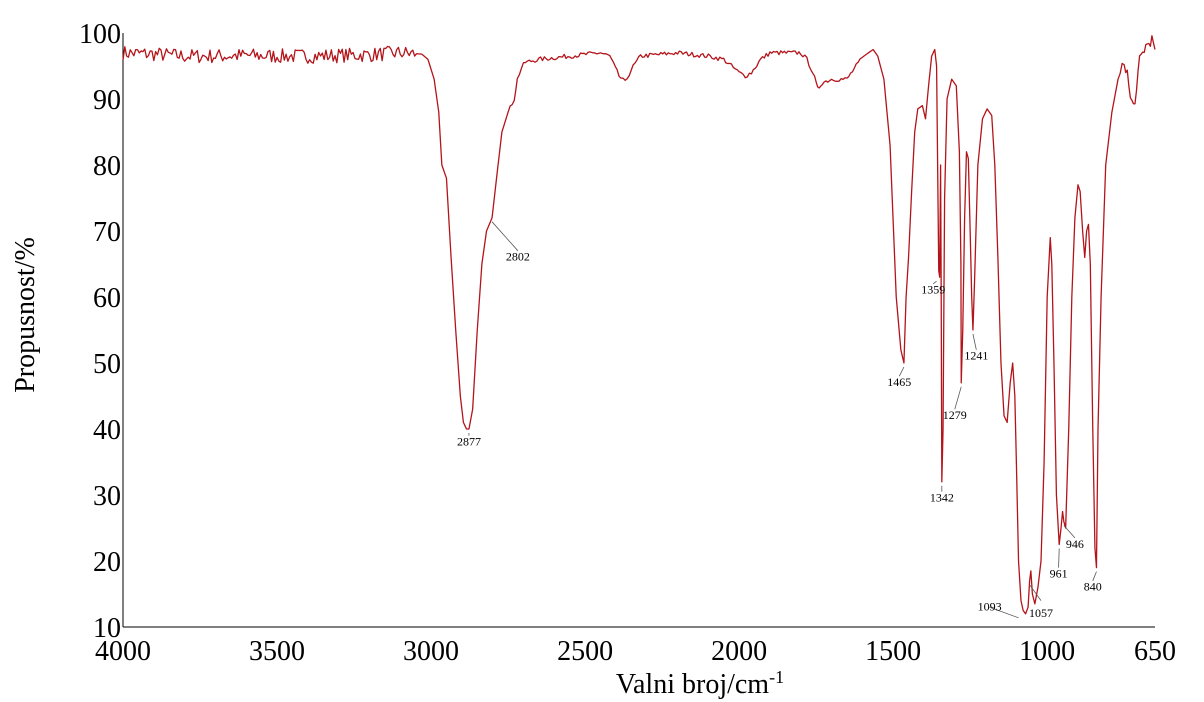  Describe the element at coordinates (990, 607) in the screenshot. I see `peak-label: 1093` at that location.